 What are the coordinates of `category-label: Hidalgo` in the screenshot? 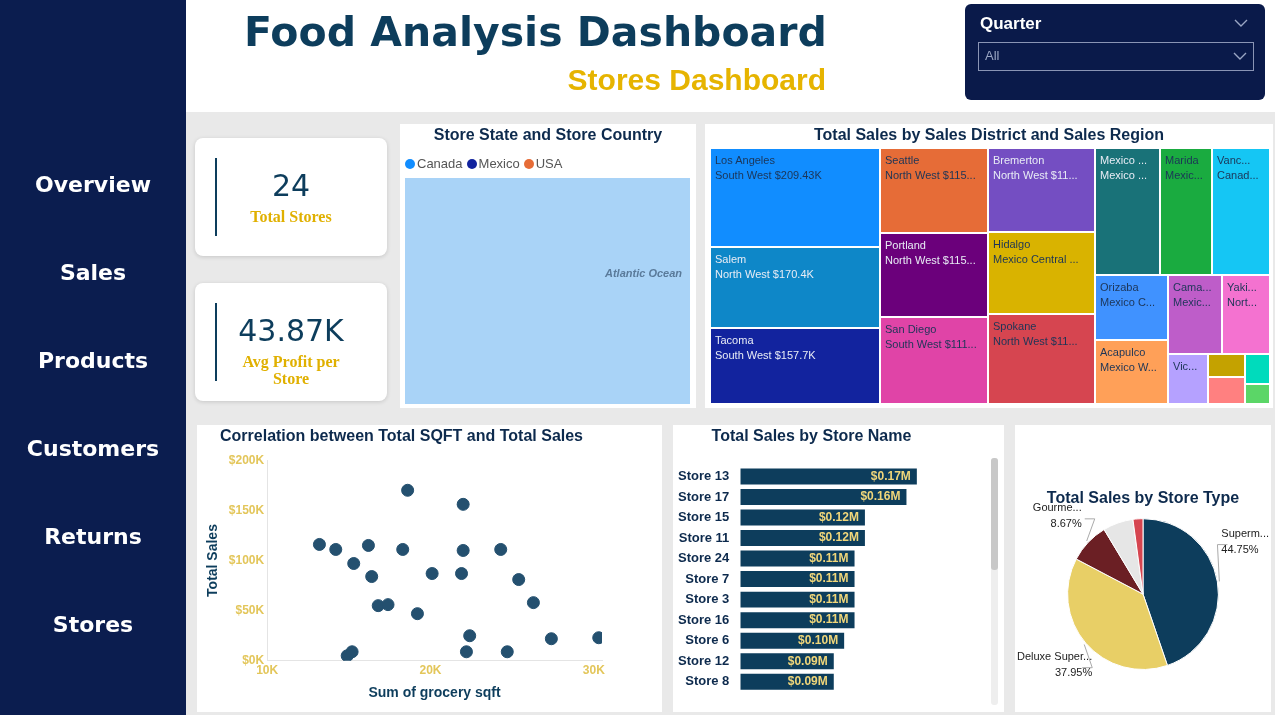 It's located at (1012, 244).